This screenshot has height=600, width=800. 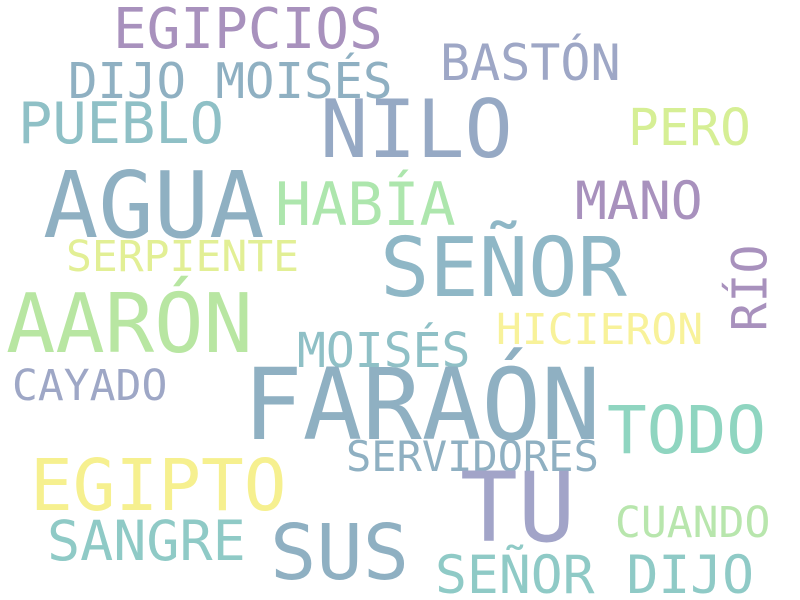 What do you see at coordinates (154, 205) in the screenshot?
I see `word-agua: AGUA` at bounding box center [154, 205].